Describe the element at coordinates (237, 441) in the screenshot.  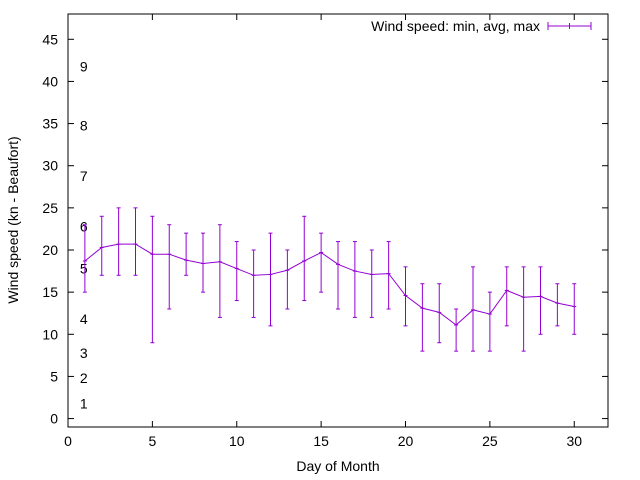
I see `x-tick-label: 10` at that location.